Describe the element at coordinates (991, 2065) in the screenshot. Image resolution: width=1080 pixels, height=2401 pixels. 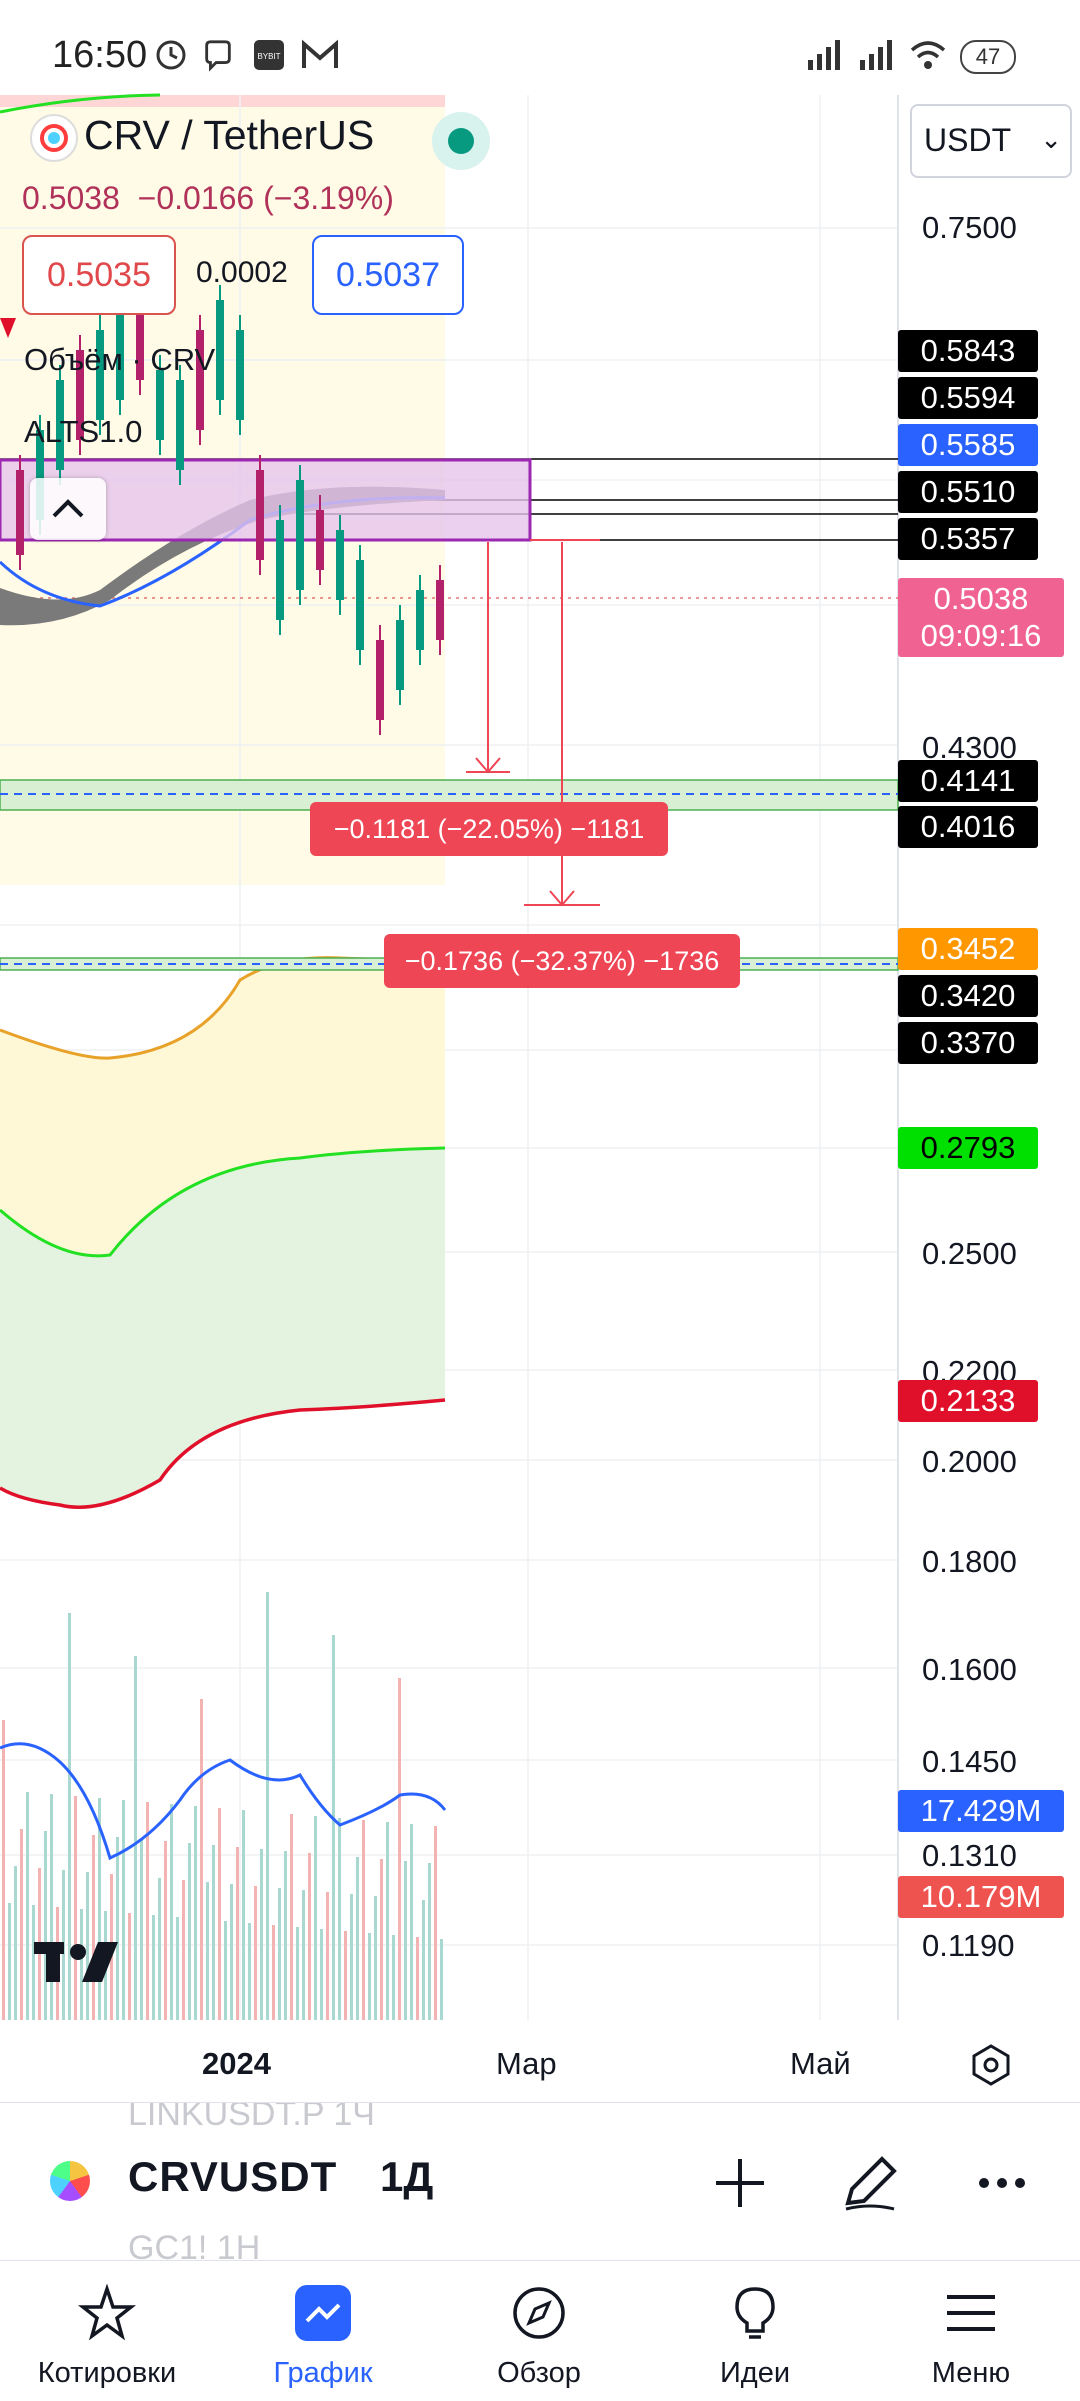
I see `settings-hex-icon` at that location.